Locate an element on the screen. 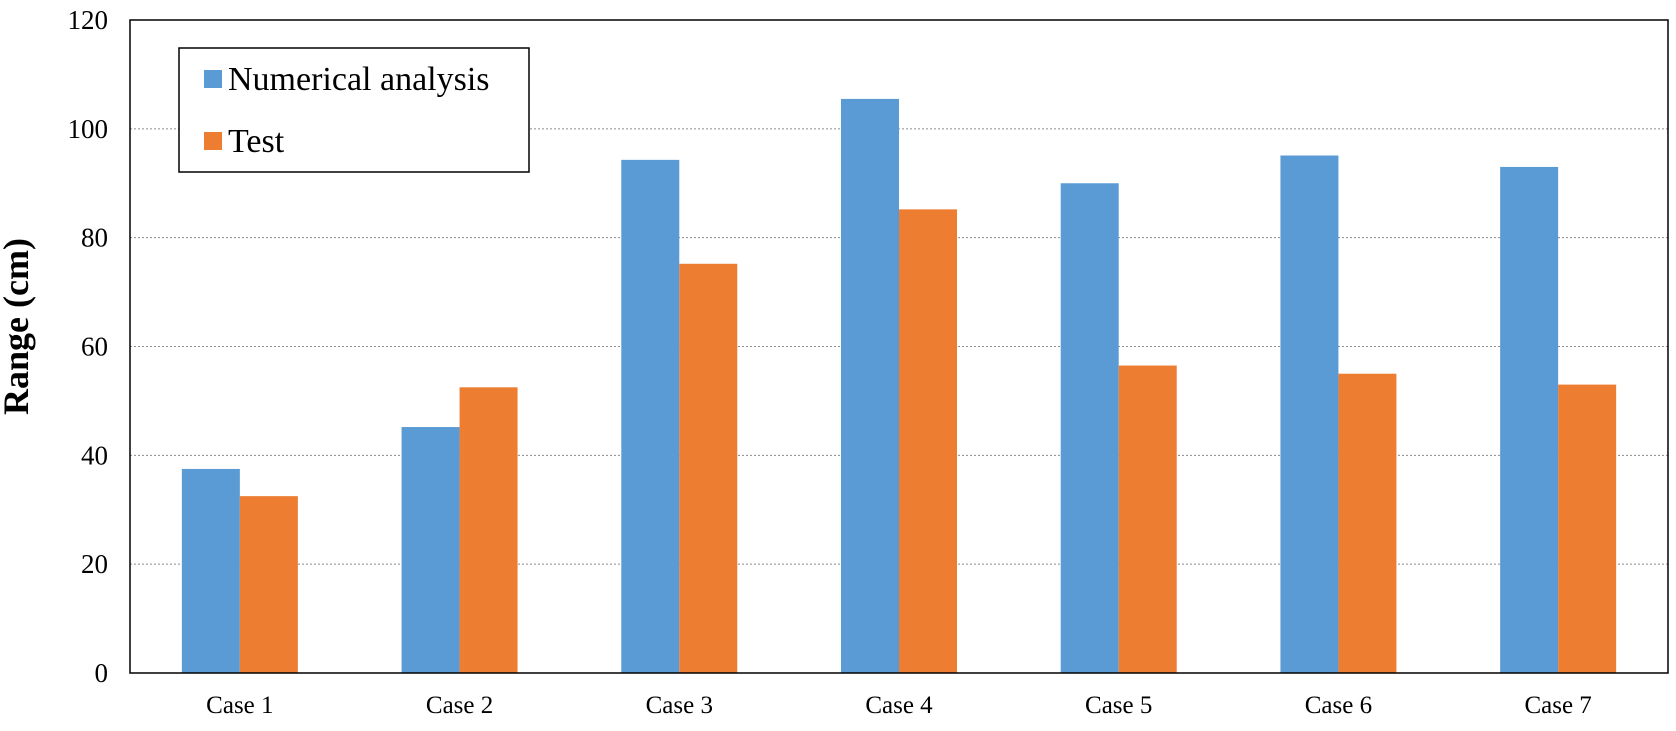  y-tick-label: 80 is located at coordinates (94, 238).